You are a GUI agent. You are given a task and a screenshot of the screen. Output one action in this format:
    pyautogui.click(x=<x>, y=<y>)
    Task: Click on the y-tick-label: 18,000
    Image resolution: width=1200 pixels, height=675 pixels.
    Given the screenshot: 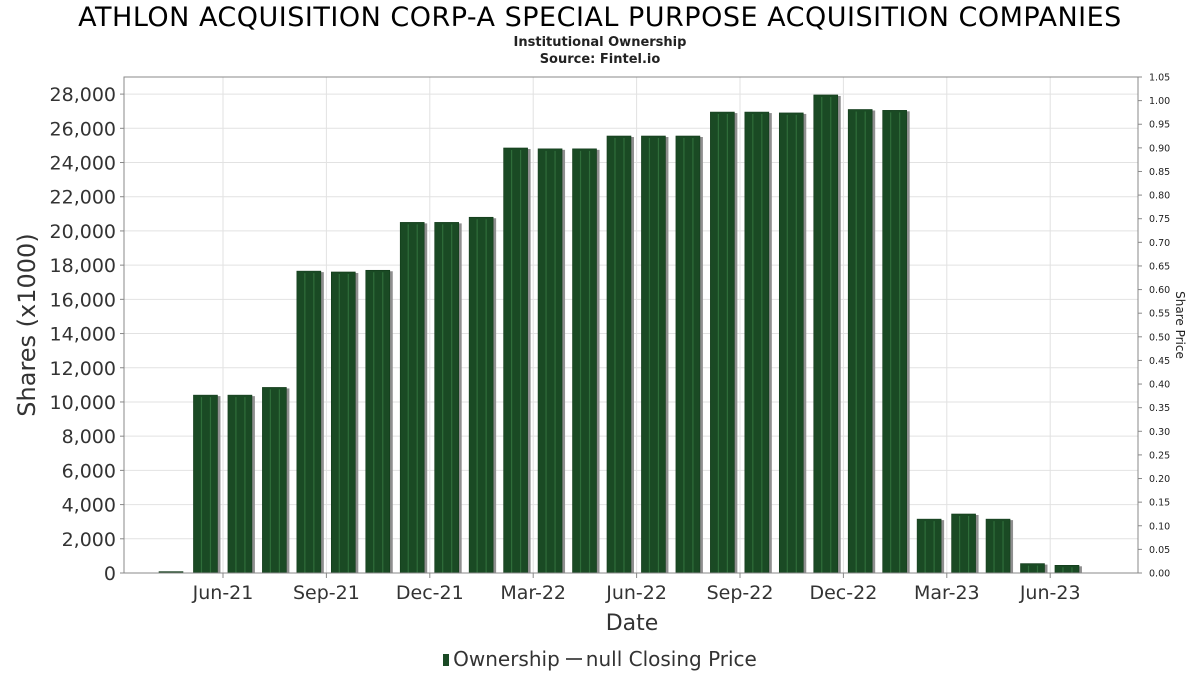 What is the action you would take?
    pyautogui.click(x=83, y=266)
    